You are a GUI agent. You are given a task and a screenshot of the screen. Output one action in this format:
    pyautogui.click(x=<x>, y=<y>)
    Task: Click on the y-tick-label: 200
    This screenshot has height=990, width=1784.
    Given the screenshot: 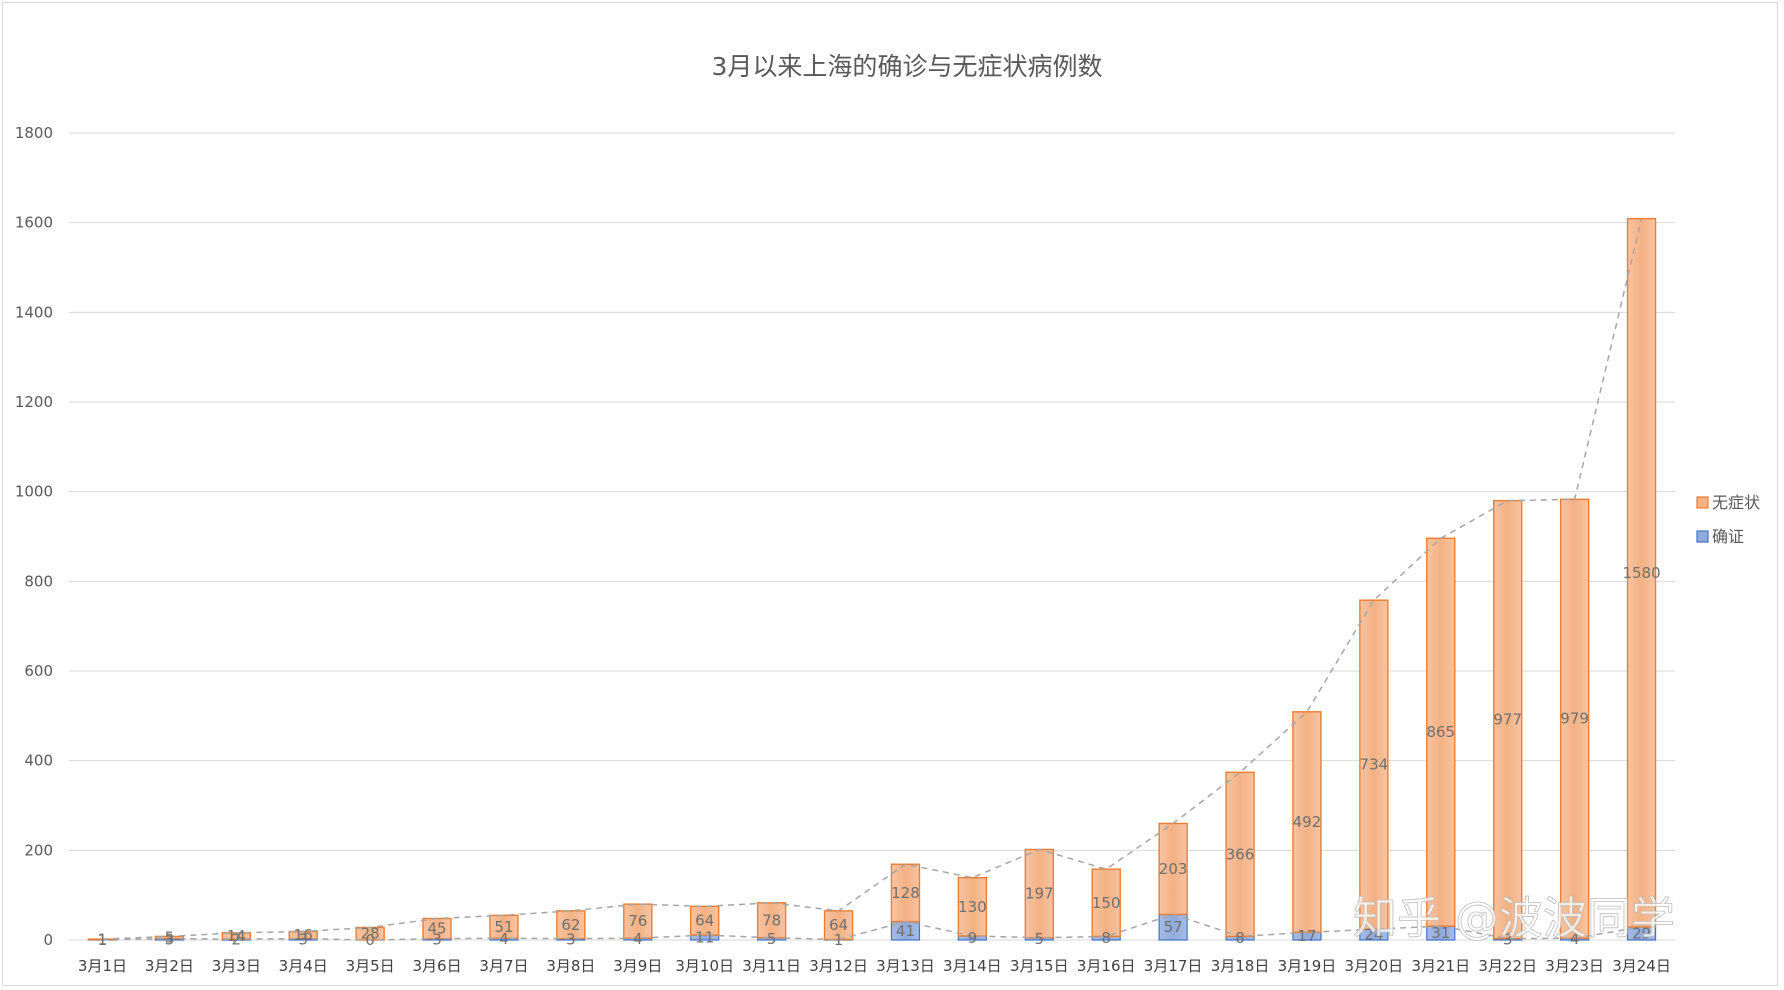 What is the action you would take?
    pyautogui.click(x=38, y=850)
    